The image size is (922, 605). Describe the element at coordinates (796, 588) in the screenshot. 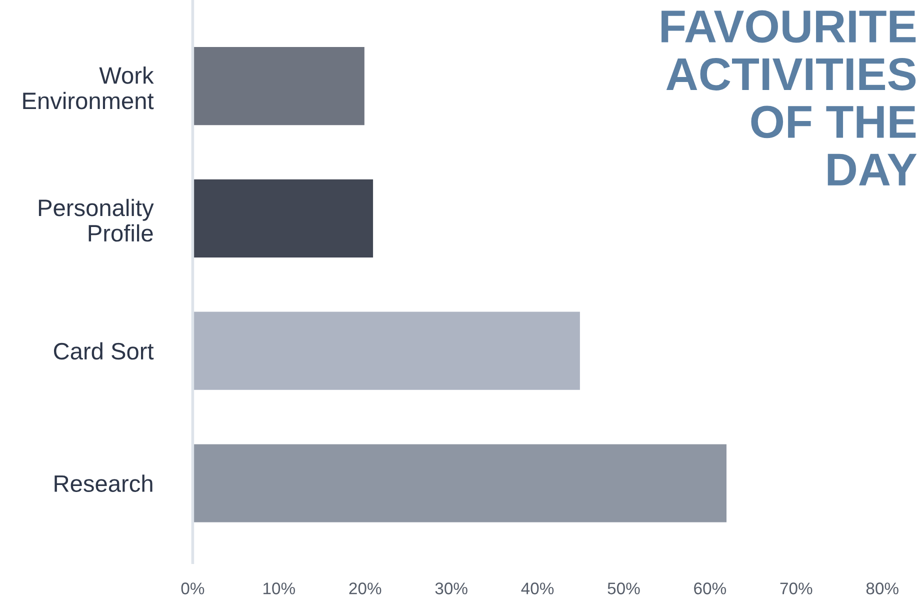

I see `x-tick-label: 70%` at that location.